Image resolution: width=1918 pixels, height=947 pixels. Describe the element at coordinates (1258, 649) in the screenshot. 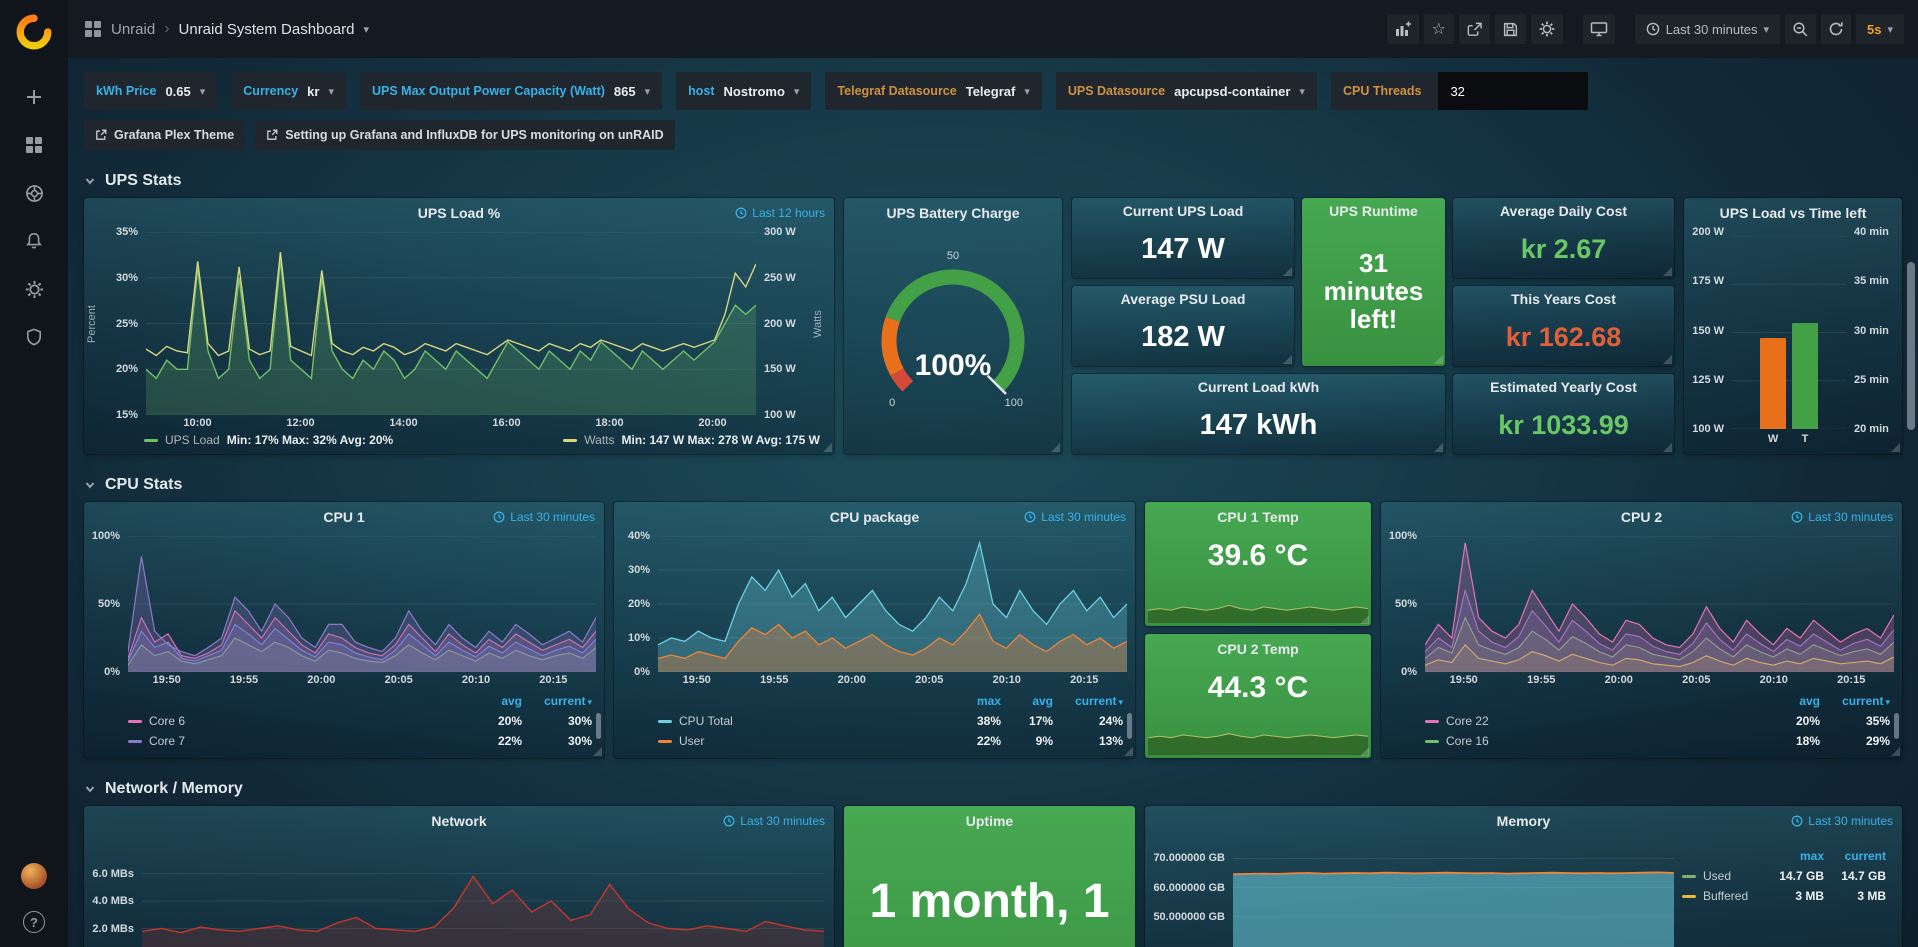

I see `panel-title: CPU 2 Temp` at that location.